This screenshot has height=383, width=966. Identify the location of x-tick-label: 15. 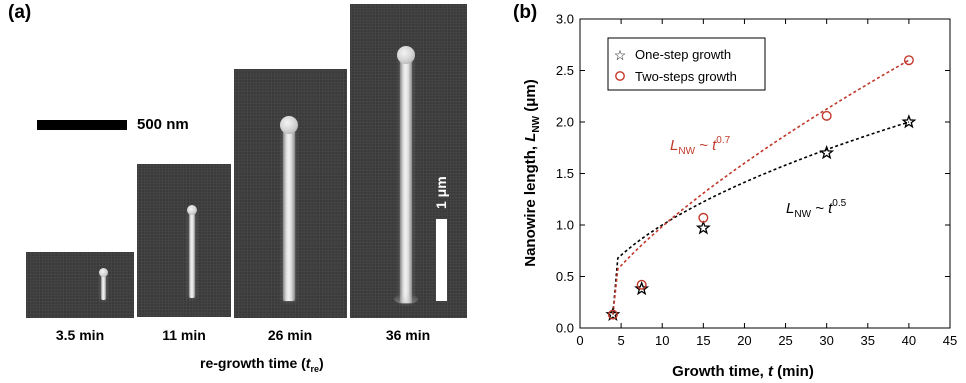
(703, 340).